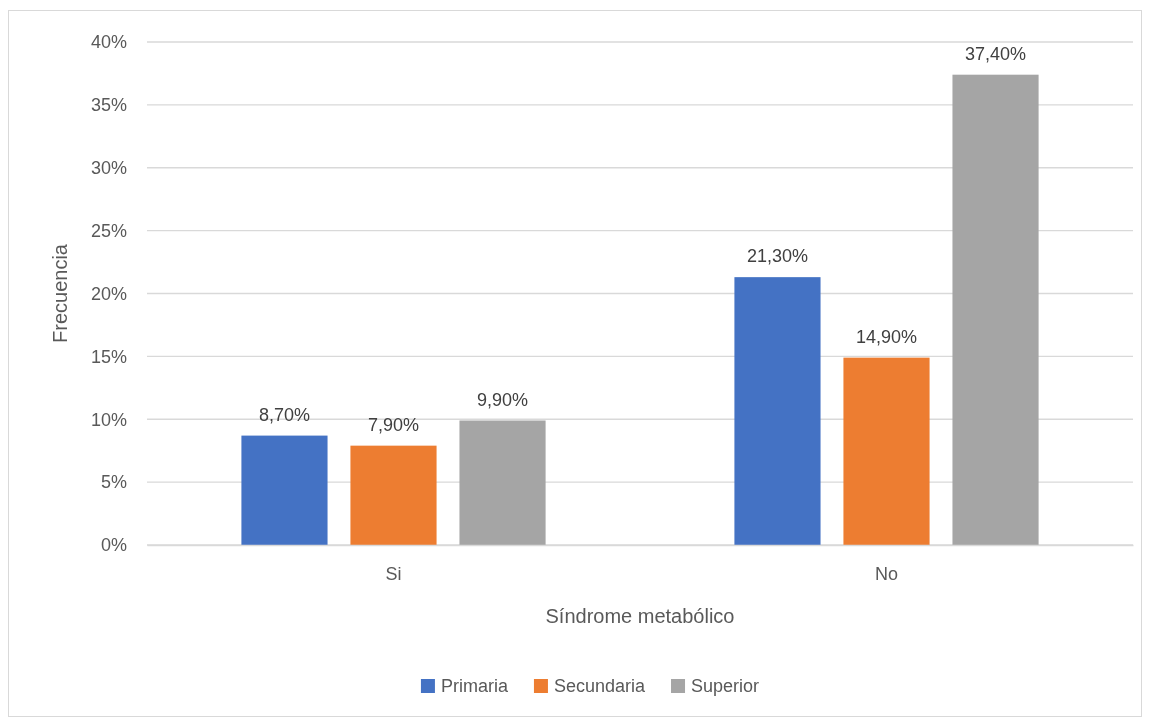 The width and height of the screenshot is (1149, 718). I want to click on y-tick-label: 5%, so click(113, 482).